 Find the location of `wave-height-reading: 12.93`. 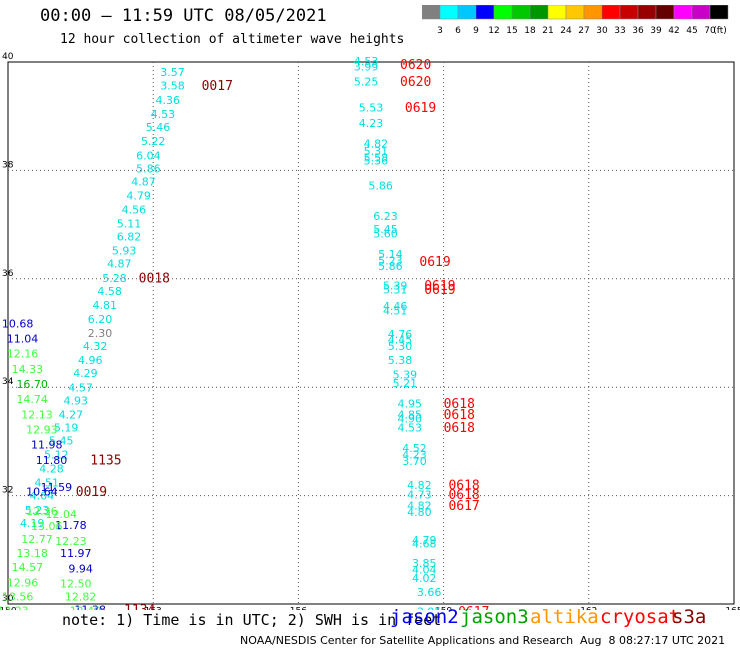

wave-height-reading: 12.93 is located at coordinates (42, 430).